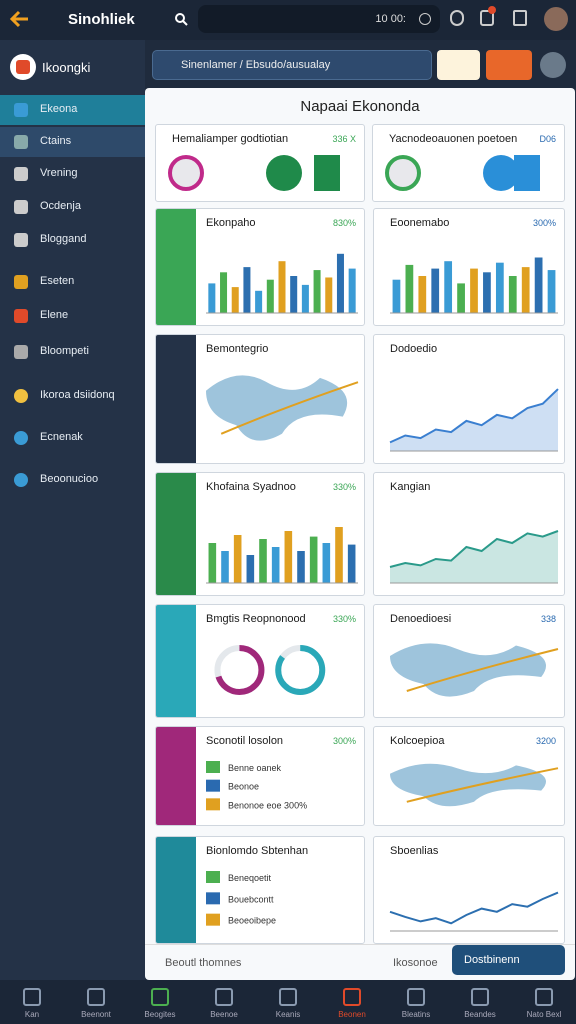 This screenshot has height=1024, width=576. Describe the element at coordinates (482, 670) in the screenshot. I see `map-route` at that location.